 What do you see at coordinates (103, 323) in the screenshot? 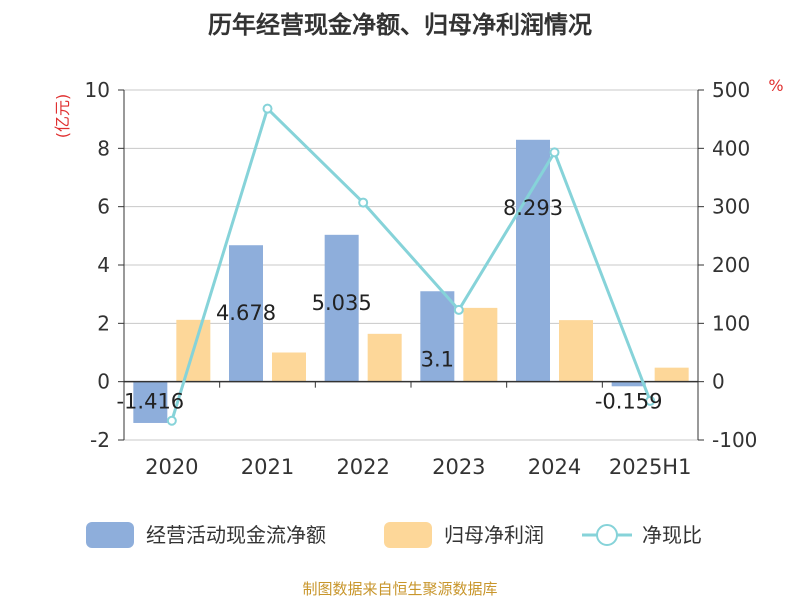
I see `y-left-tick-label: 2` at bounding box center [103, 323].